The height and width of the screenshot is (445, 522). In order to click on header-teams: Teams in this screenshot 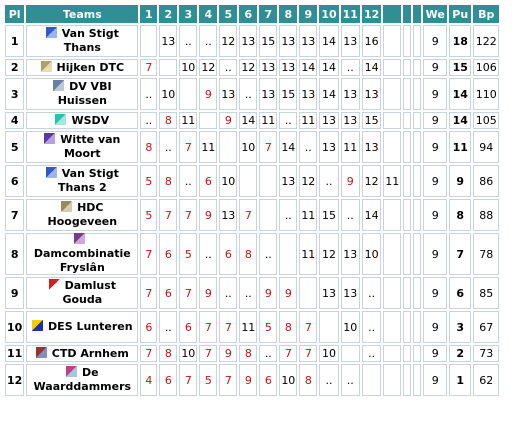, I will do `click(82, 14)`.